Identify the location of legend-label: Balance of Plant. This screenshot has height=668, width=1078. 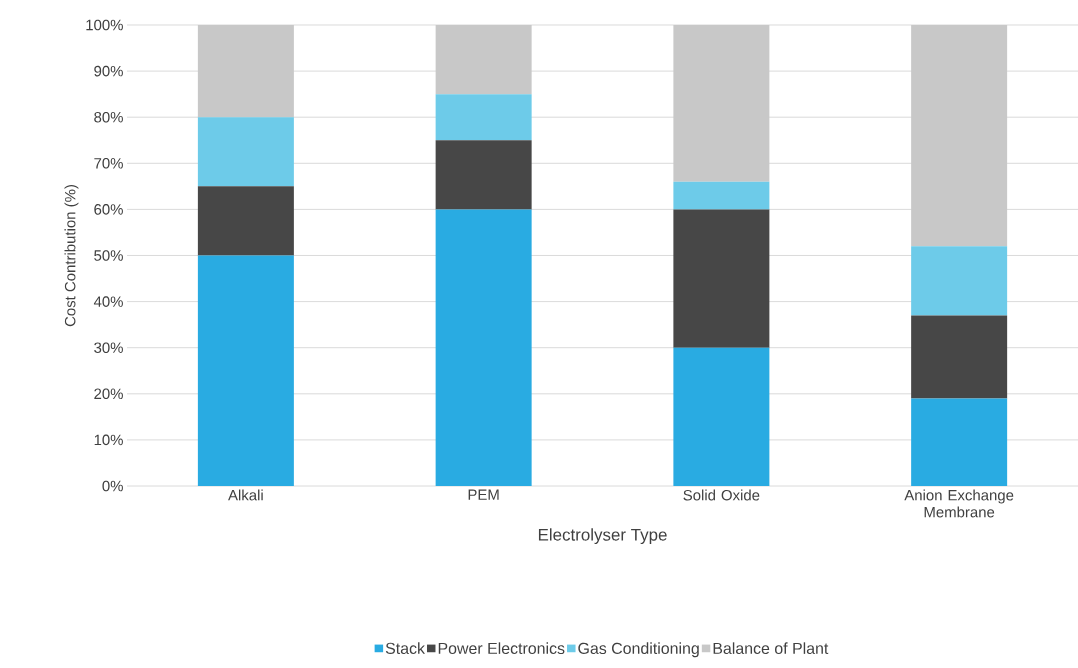
(771, 648).